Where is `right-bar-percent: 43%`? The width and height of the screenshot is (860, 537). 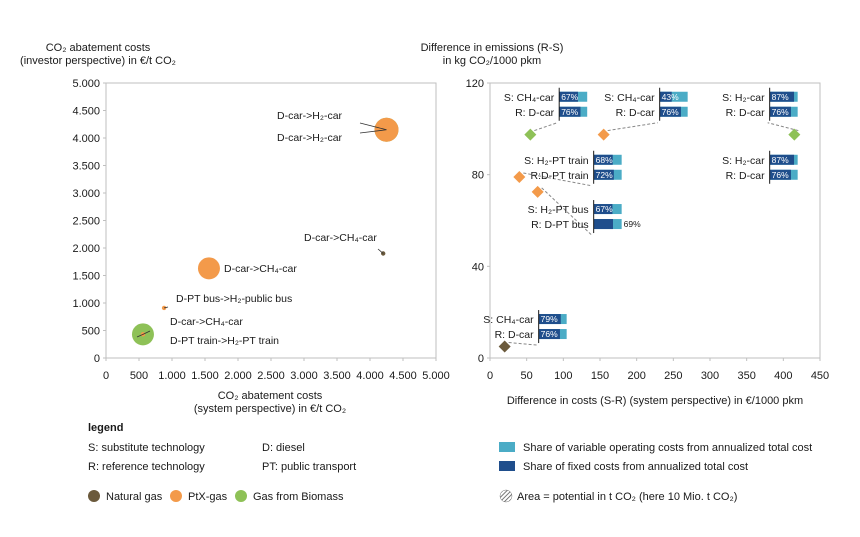 right-bar-percent: 43% is located at coordinates (670, 97).